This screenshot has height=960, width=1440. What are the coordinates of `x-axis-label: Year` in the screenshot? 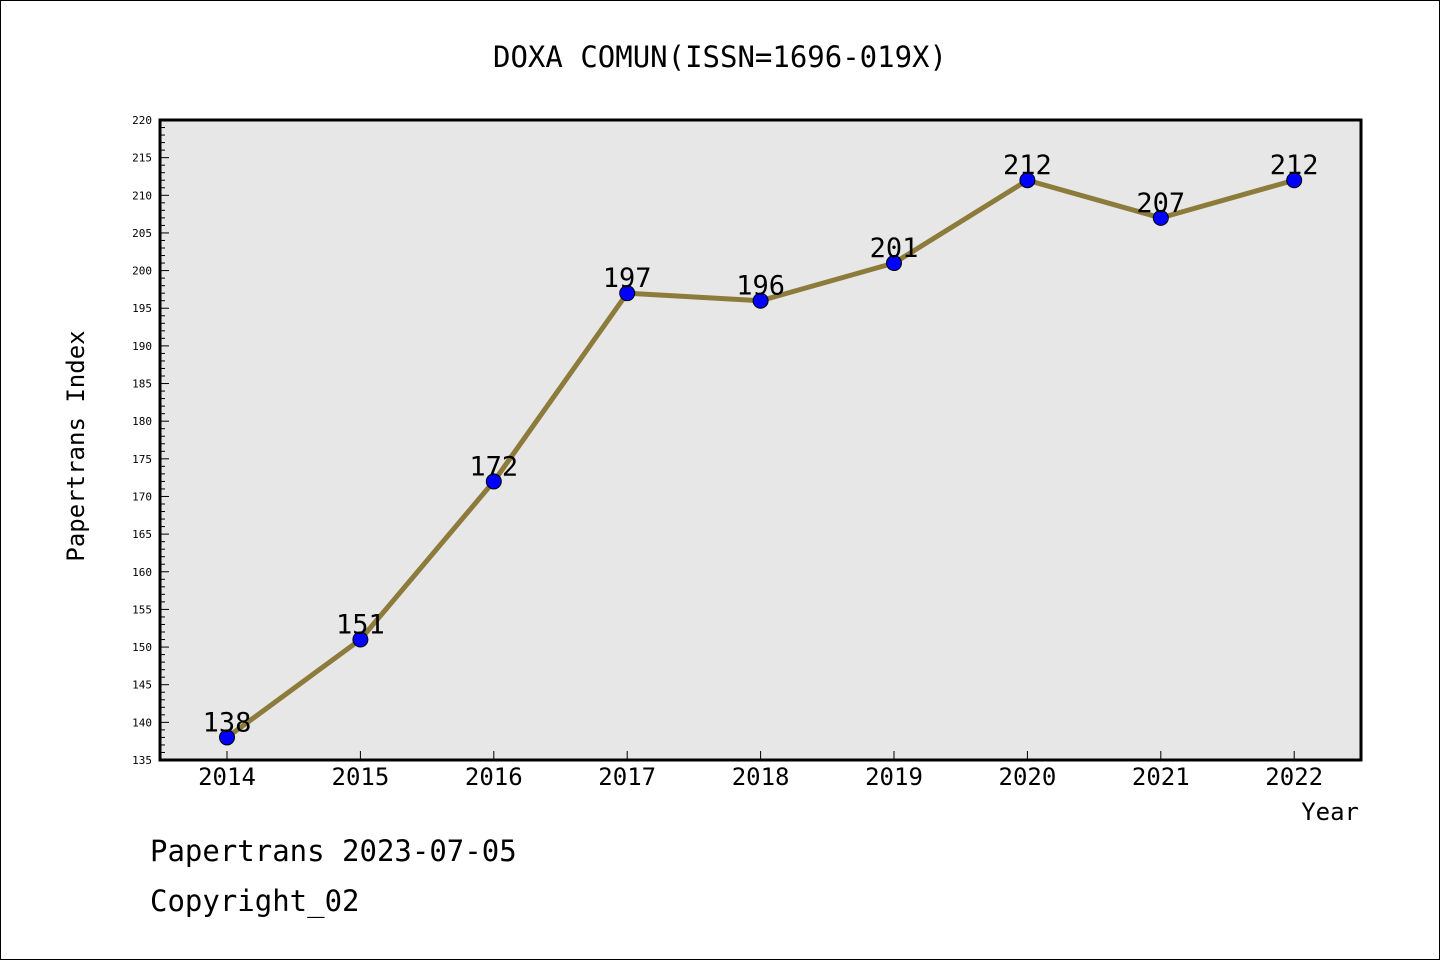 It's located at (1330, 812).